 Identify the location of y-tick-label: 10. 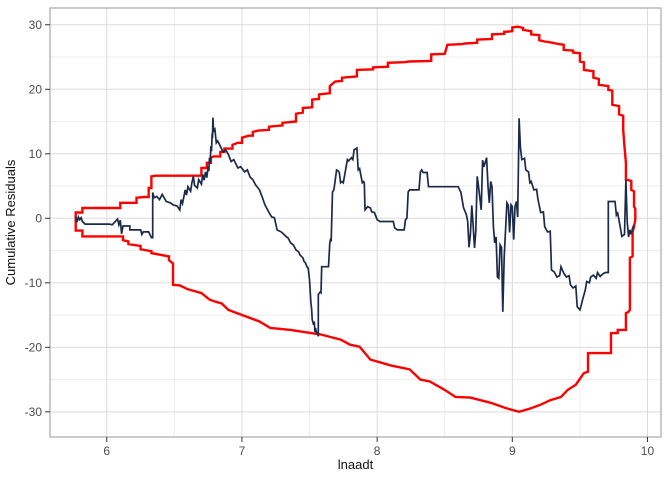
(36, 154).